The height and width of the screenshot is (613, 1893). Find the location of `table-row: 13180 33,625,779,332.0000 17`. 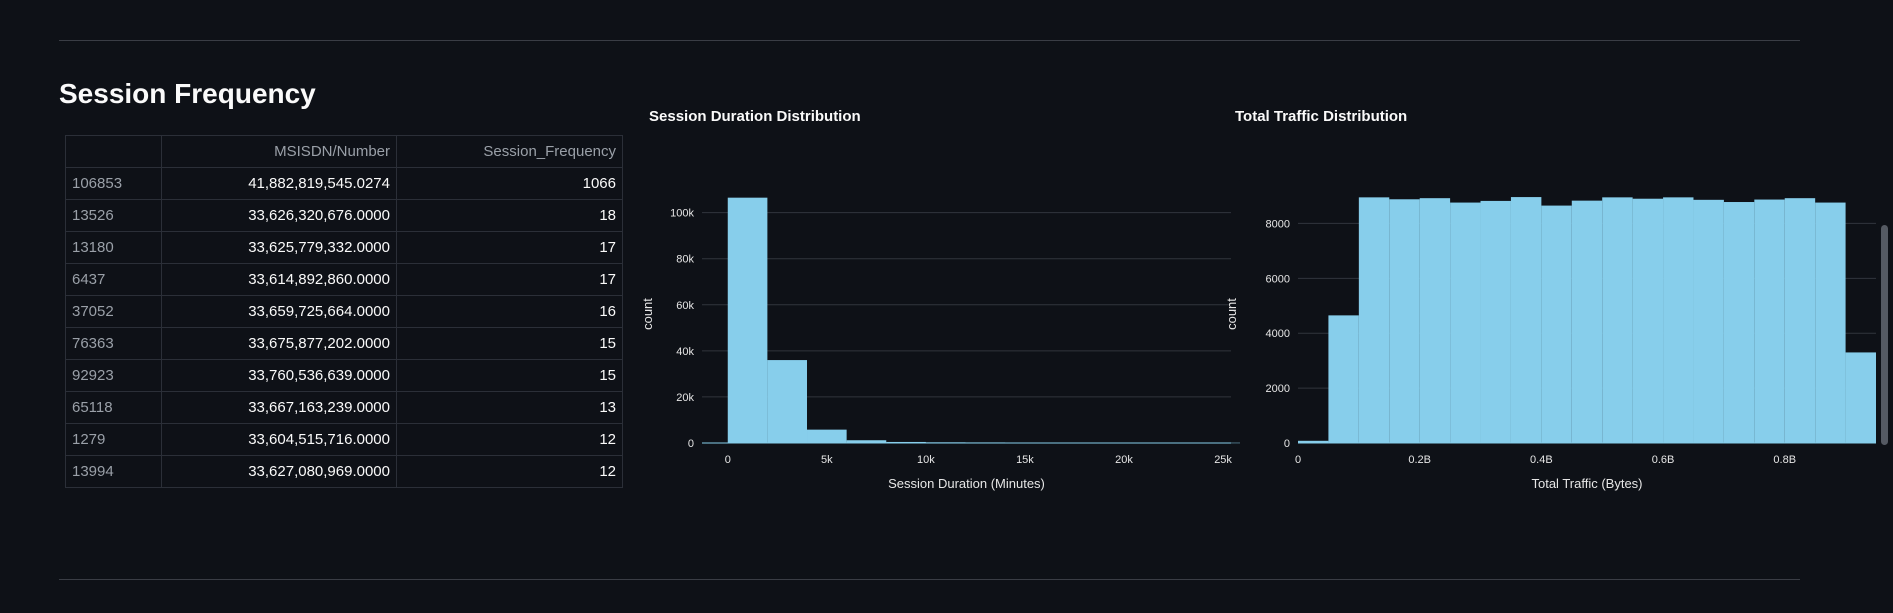

table-row: 13180 33,625,779,332.0000 17 is located at coordinates (344, 247).